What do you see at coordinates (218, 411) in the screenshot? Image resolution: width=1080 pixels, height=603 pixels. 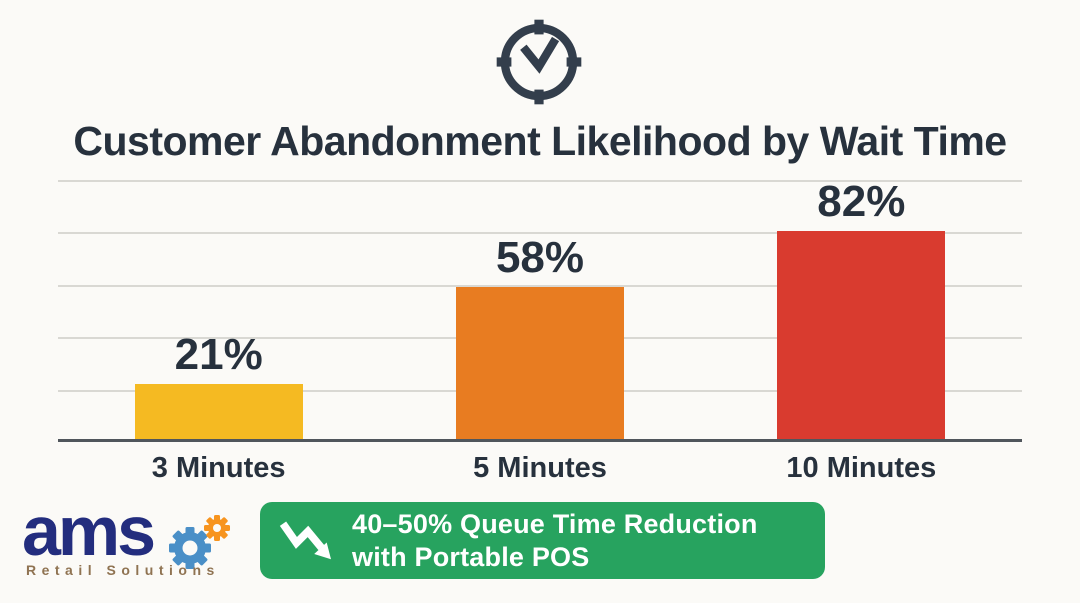 I see `bar-3-minutes` at bounding box center [218, 411].